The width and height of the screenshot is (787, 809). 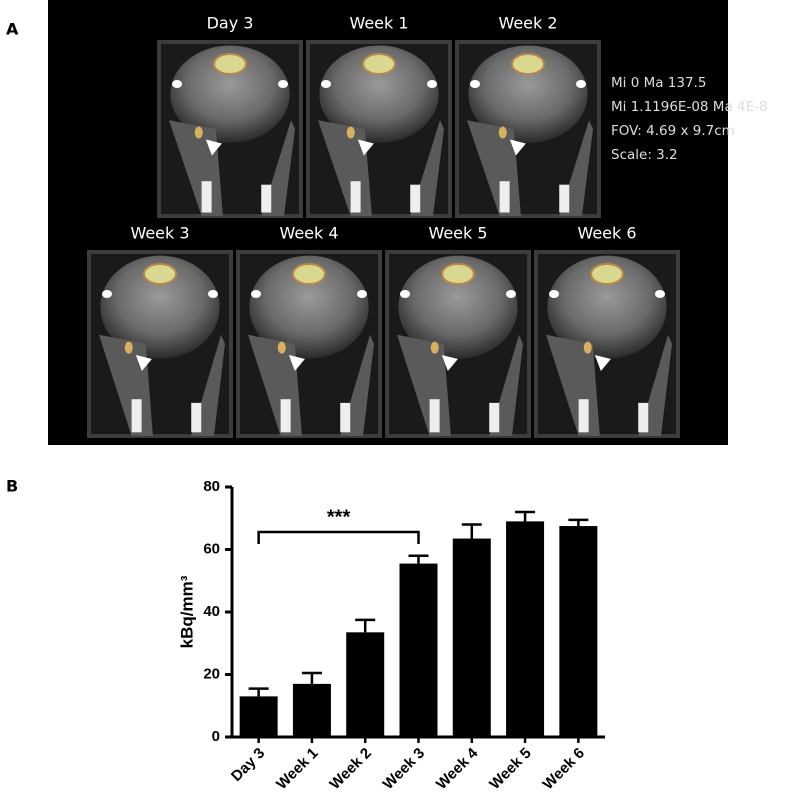 What do you see at coordinates (308, 233) in the screenshot?
I see `image-label: Week 4` at bounding box center [308, 233].